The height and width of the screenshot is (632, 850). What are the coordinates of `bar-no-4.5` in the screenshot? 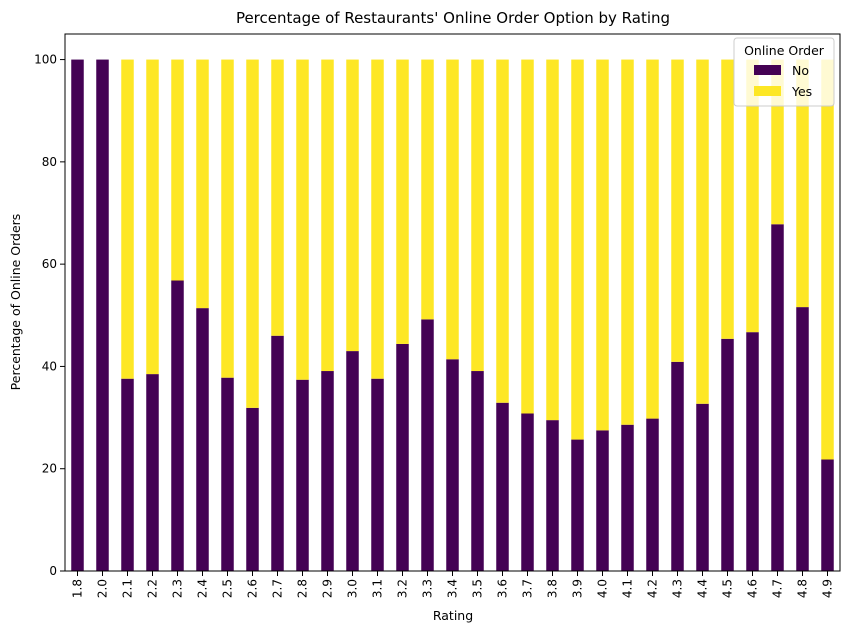 It's located at (727, 454).